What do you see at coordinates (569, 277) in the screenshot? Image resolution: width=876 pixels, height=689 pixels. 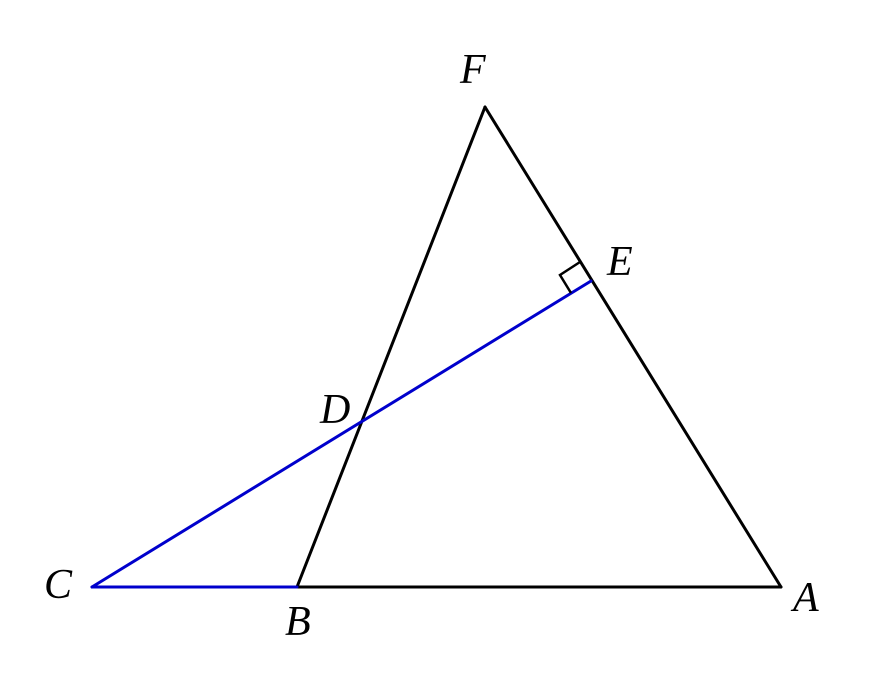 I see `right-angle-marker` at bounding box center [569, 277].